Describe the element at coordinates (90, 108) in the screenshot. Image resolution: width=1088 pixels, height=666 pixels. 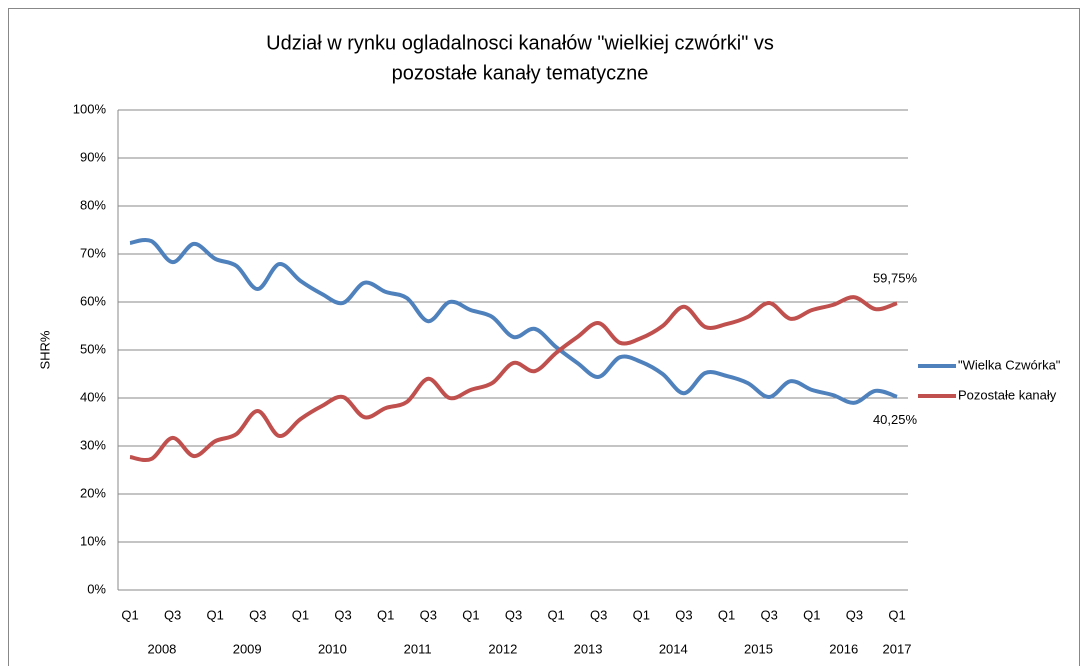
I see `y-tick-label: 100%` at that location.